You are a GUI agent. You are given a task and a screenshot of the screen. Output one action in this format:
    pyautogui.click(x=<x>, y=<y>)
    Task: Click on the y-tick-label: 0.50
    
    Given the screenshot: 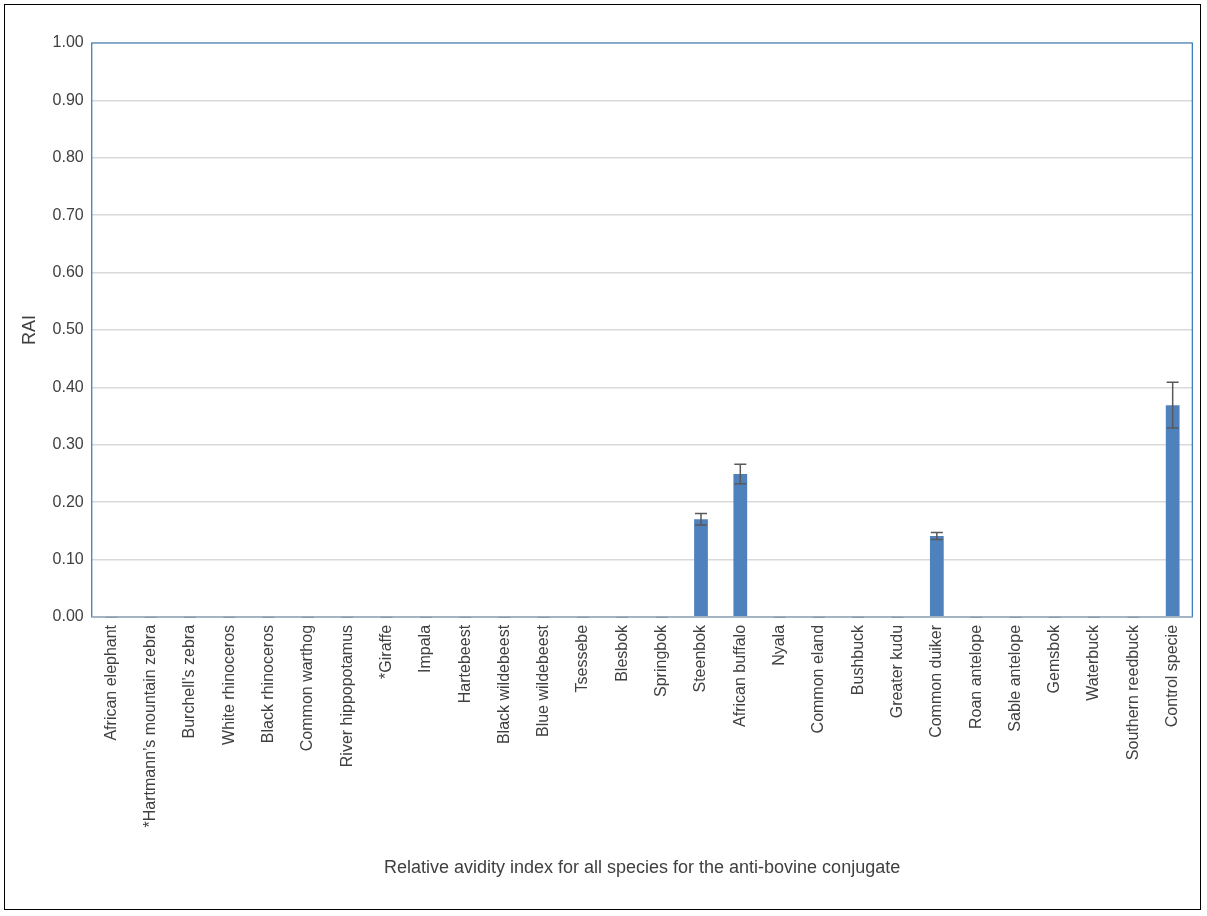 What is the action you would take?
    pyautogui.click(x=68, y=329)
    